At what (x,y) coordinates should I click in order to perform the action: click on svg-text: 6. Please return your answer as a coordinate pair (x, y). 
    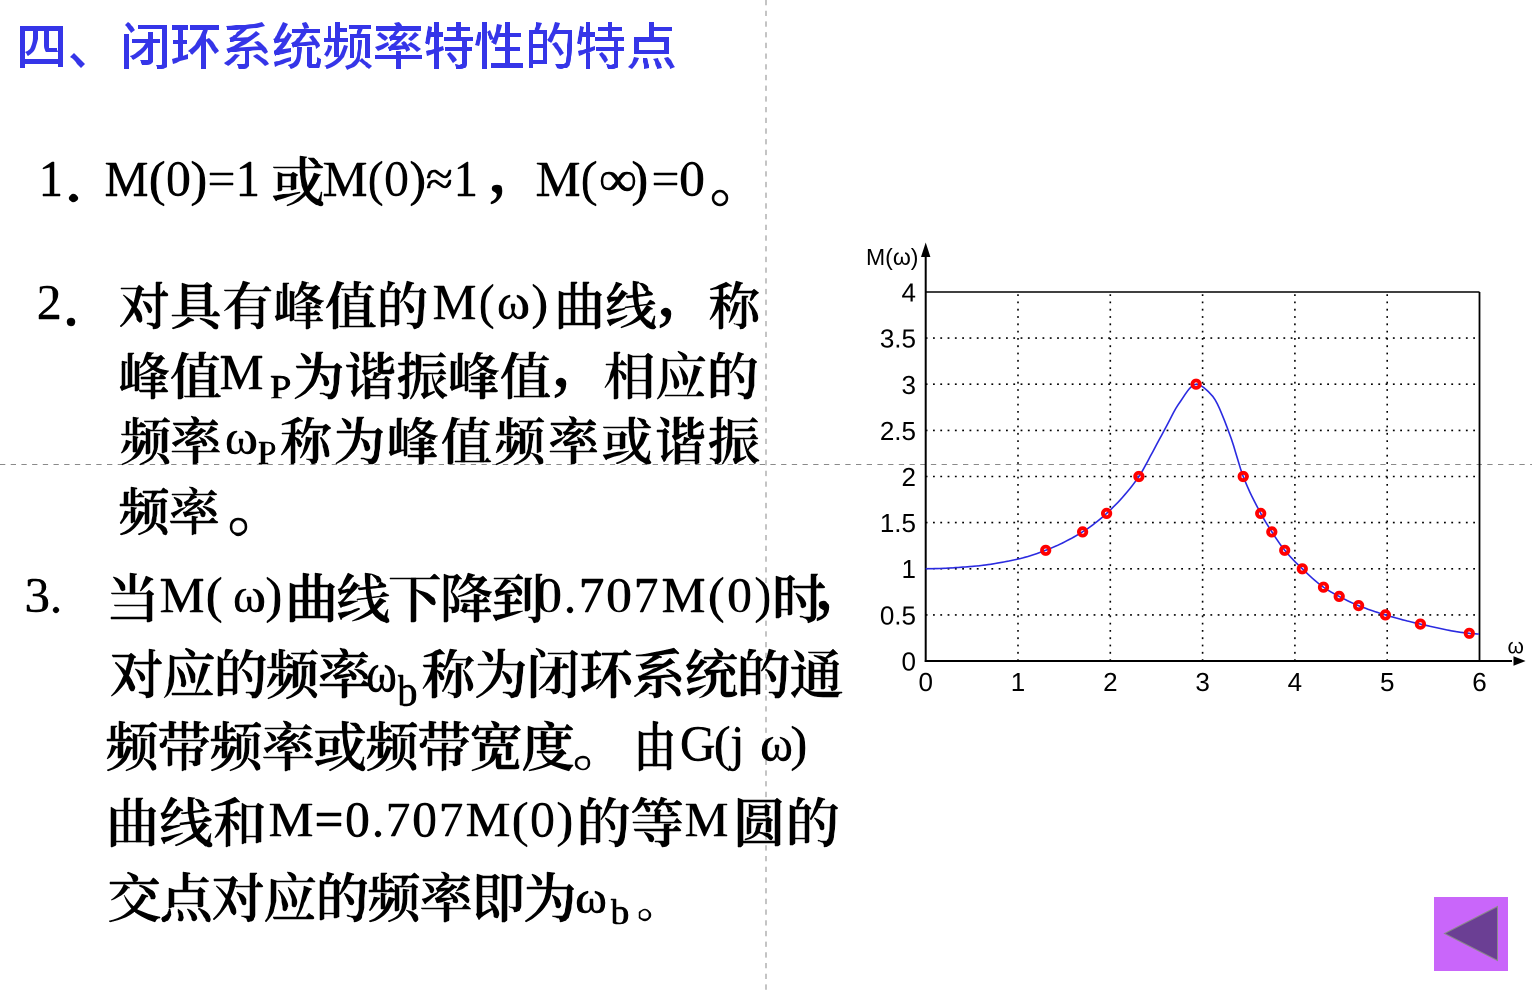
    Looking at the image, I should click on (1479, 682).